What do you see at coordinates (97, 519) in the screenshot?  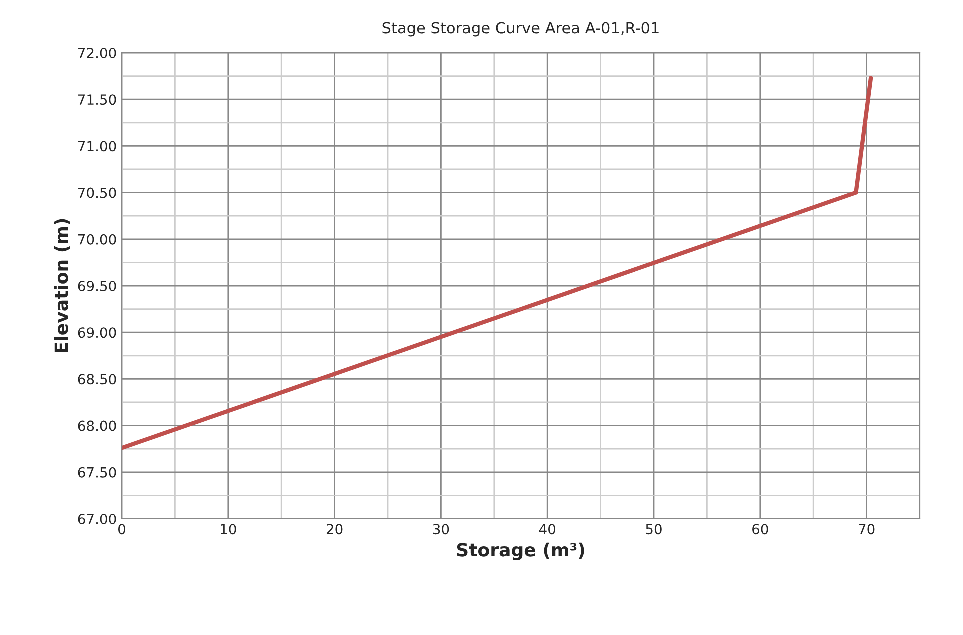 I see `y-tick-label: 67.00` at bounding box center [97, 519].